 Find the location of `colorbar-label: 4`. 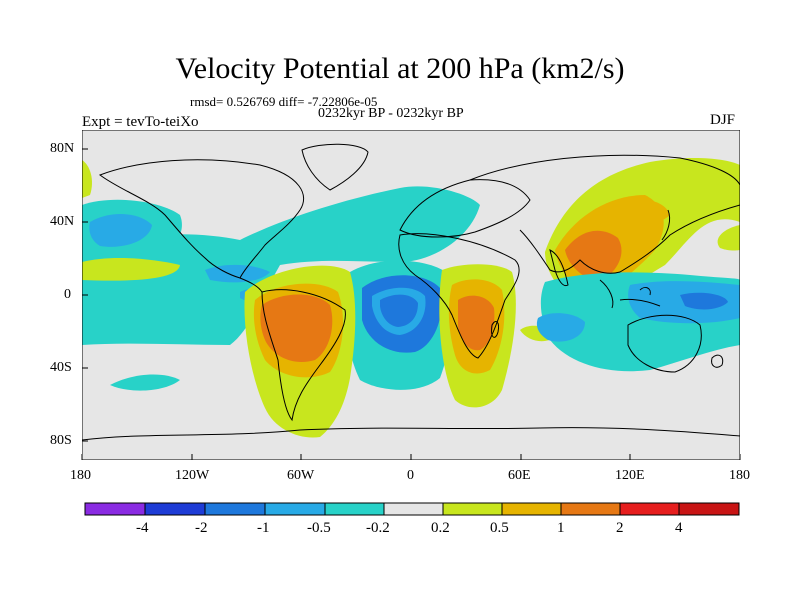

colorbar-label: 4 is located at coordinates (679, 528).